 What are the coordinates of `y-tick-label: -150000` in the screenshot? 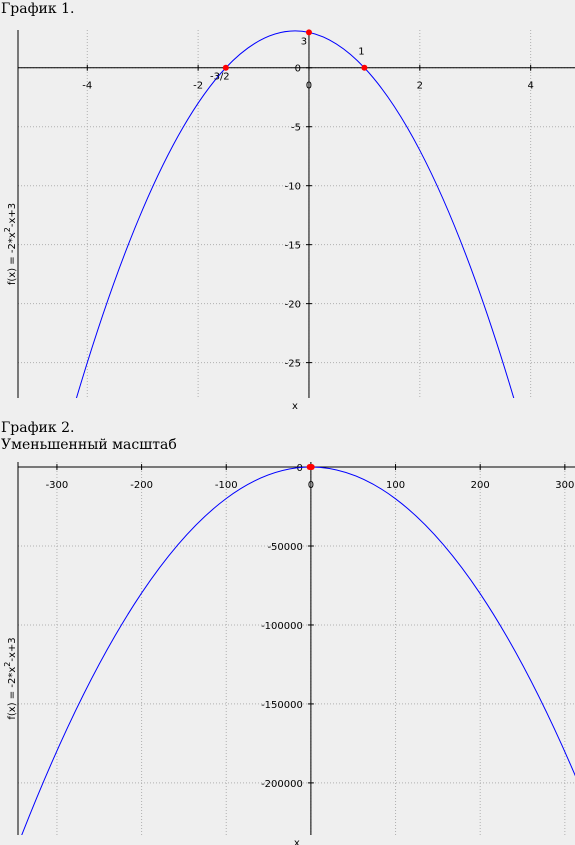 It's located at (282, 705).